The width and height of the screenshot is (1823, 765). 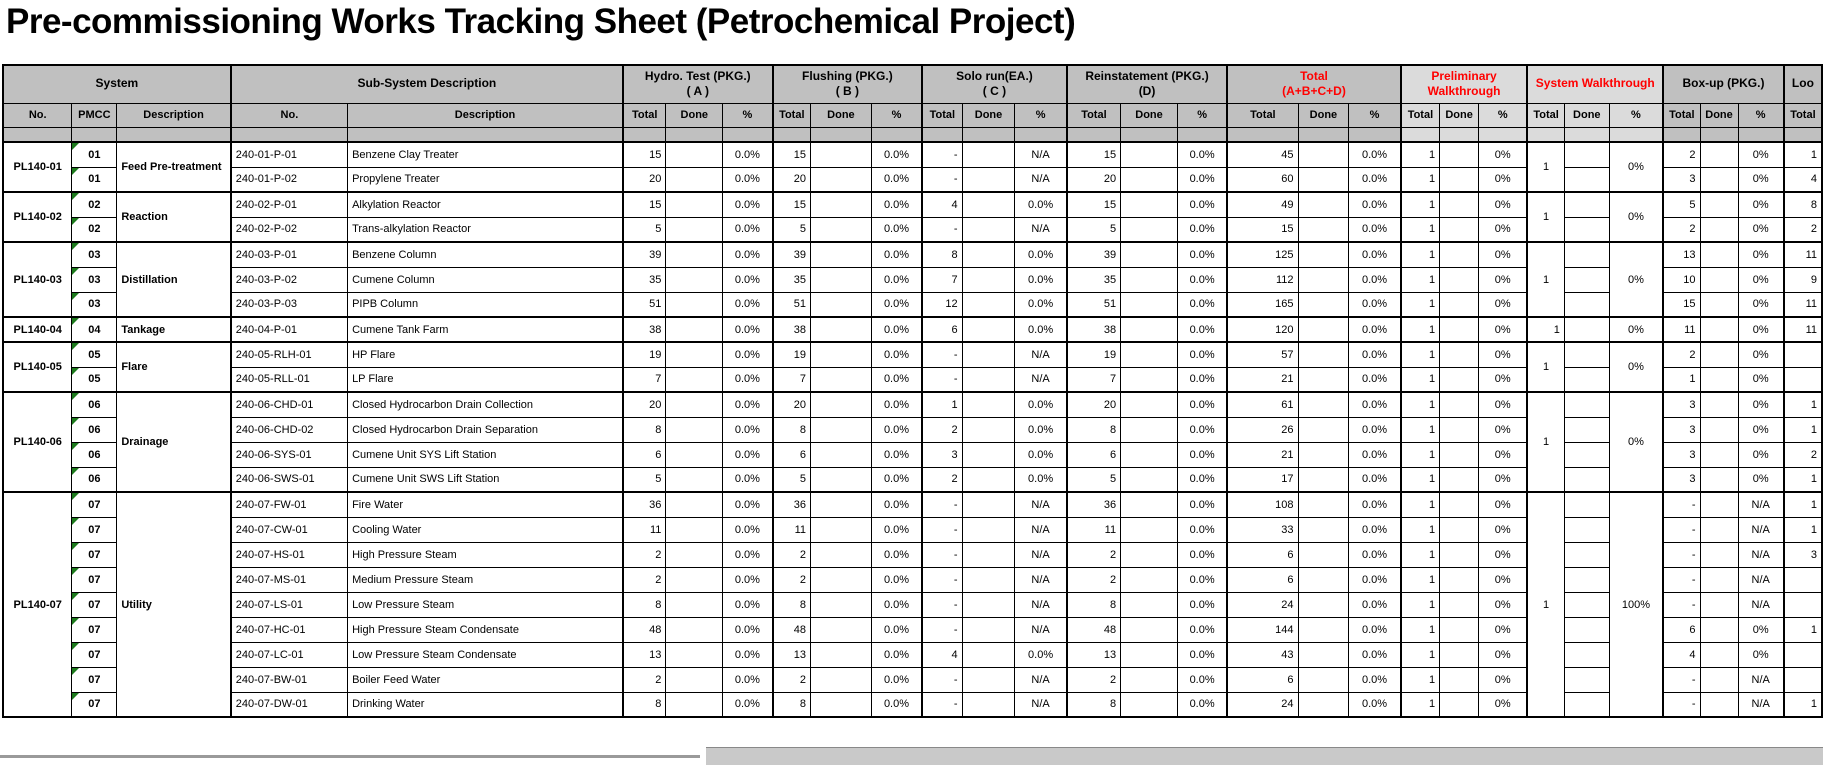 What do you see at coordinates (485, 115) in the screenshot?
I see `subheader-sub-description: Description` at bounding box center [485, 115].